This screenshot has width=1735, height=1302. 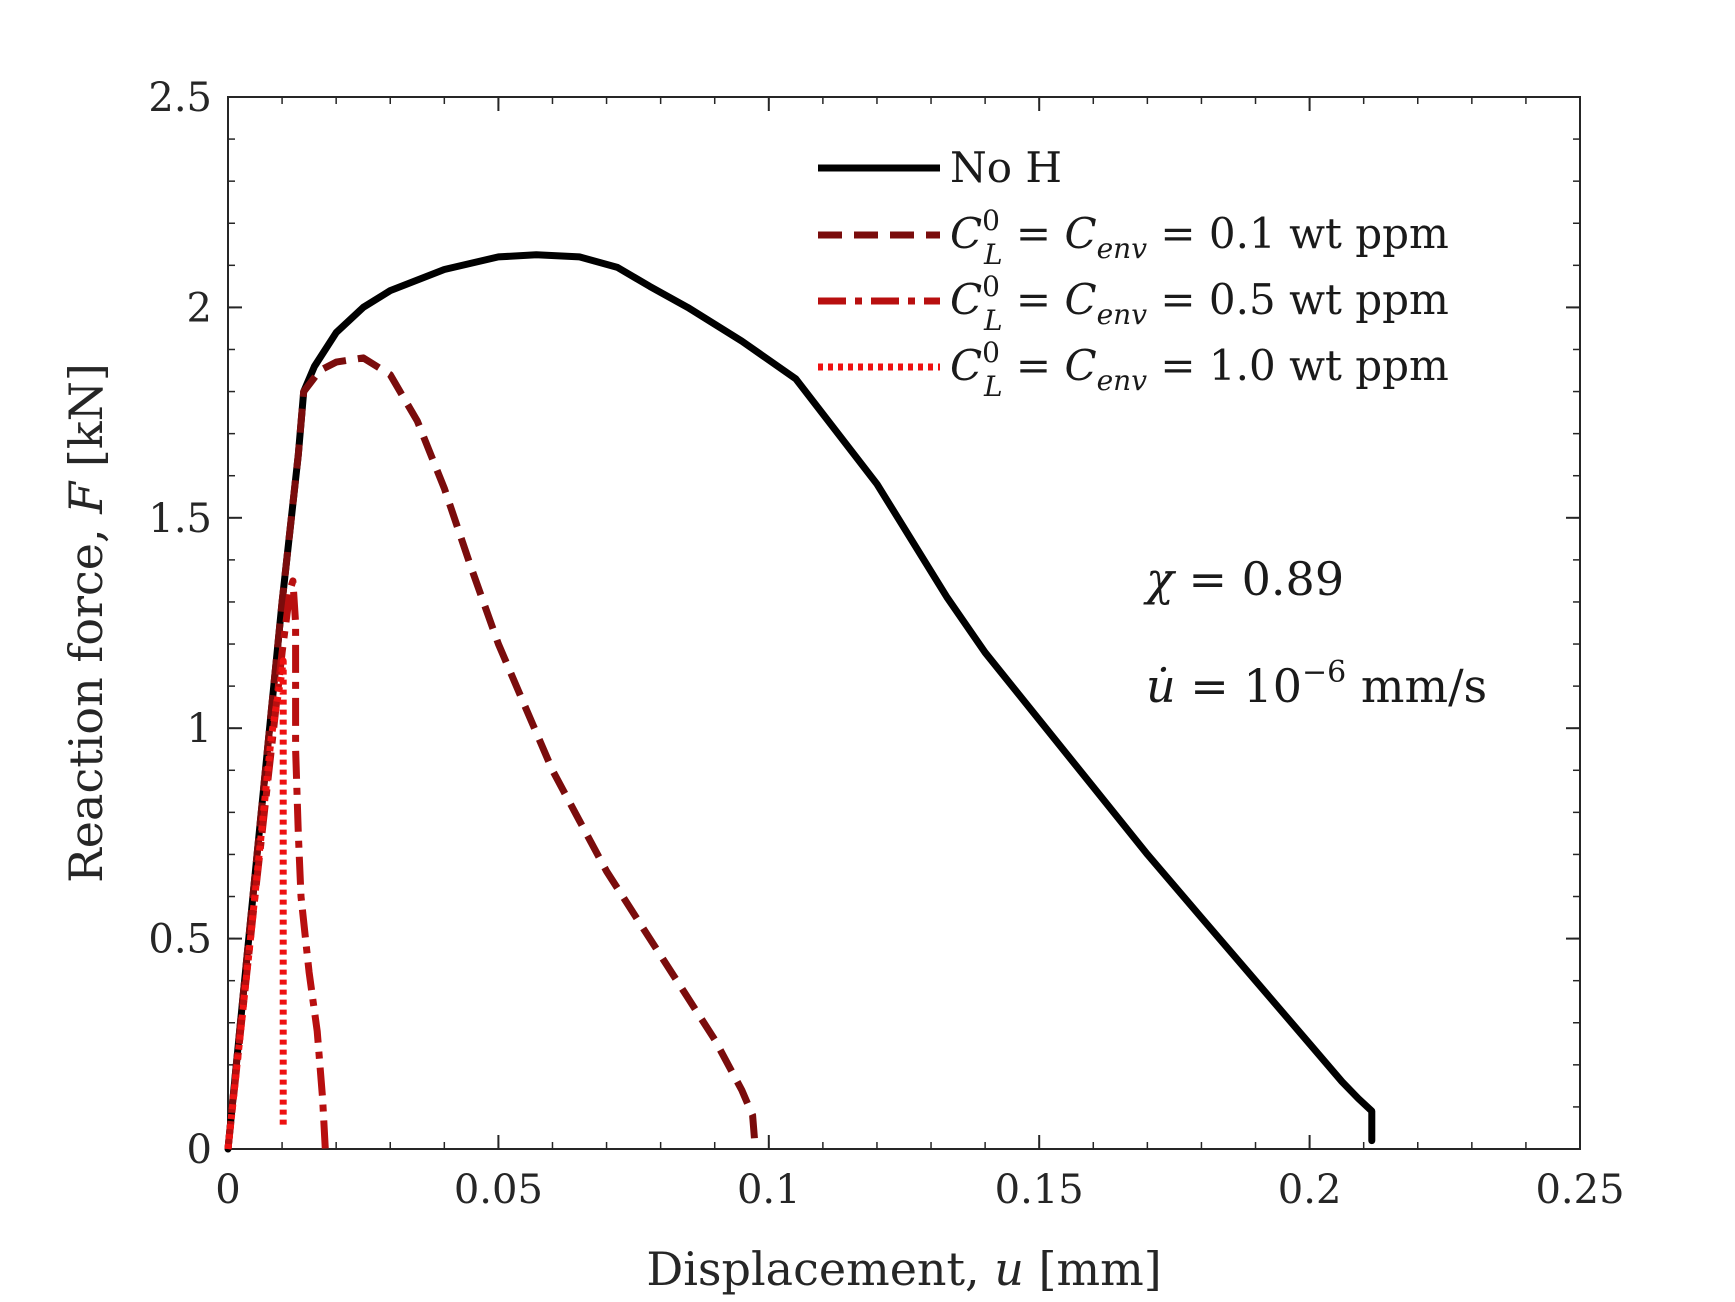 I want to click on series-line-cl0-cenv-0-5-wt-ppm, so click(x=276, y=863).